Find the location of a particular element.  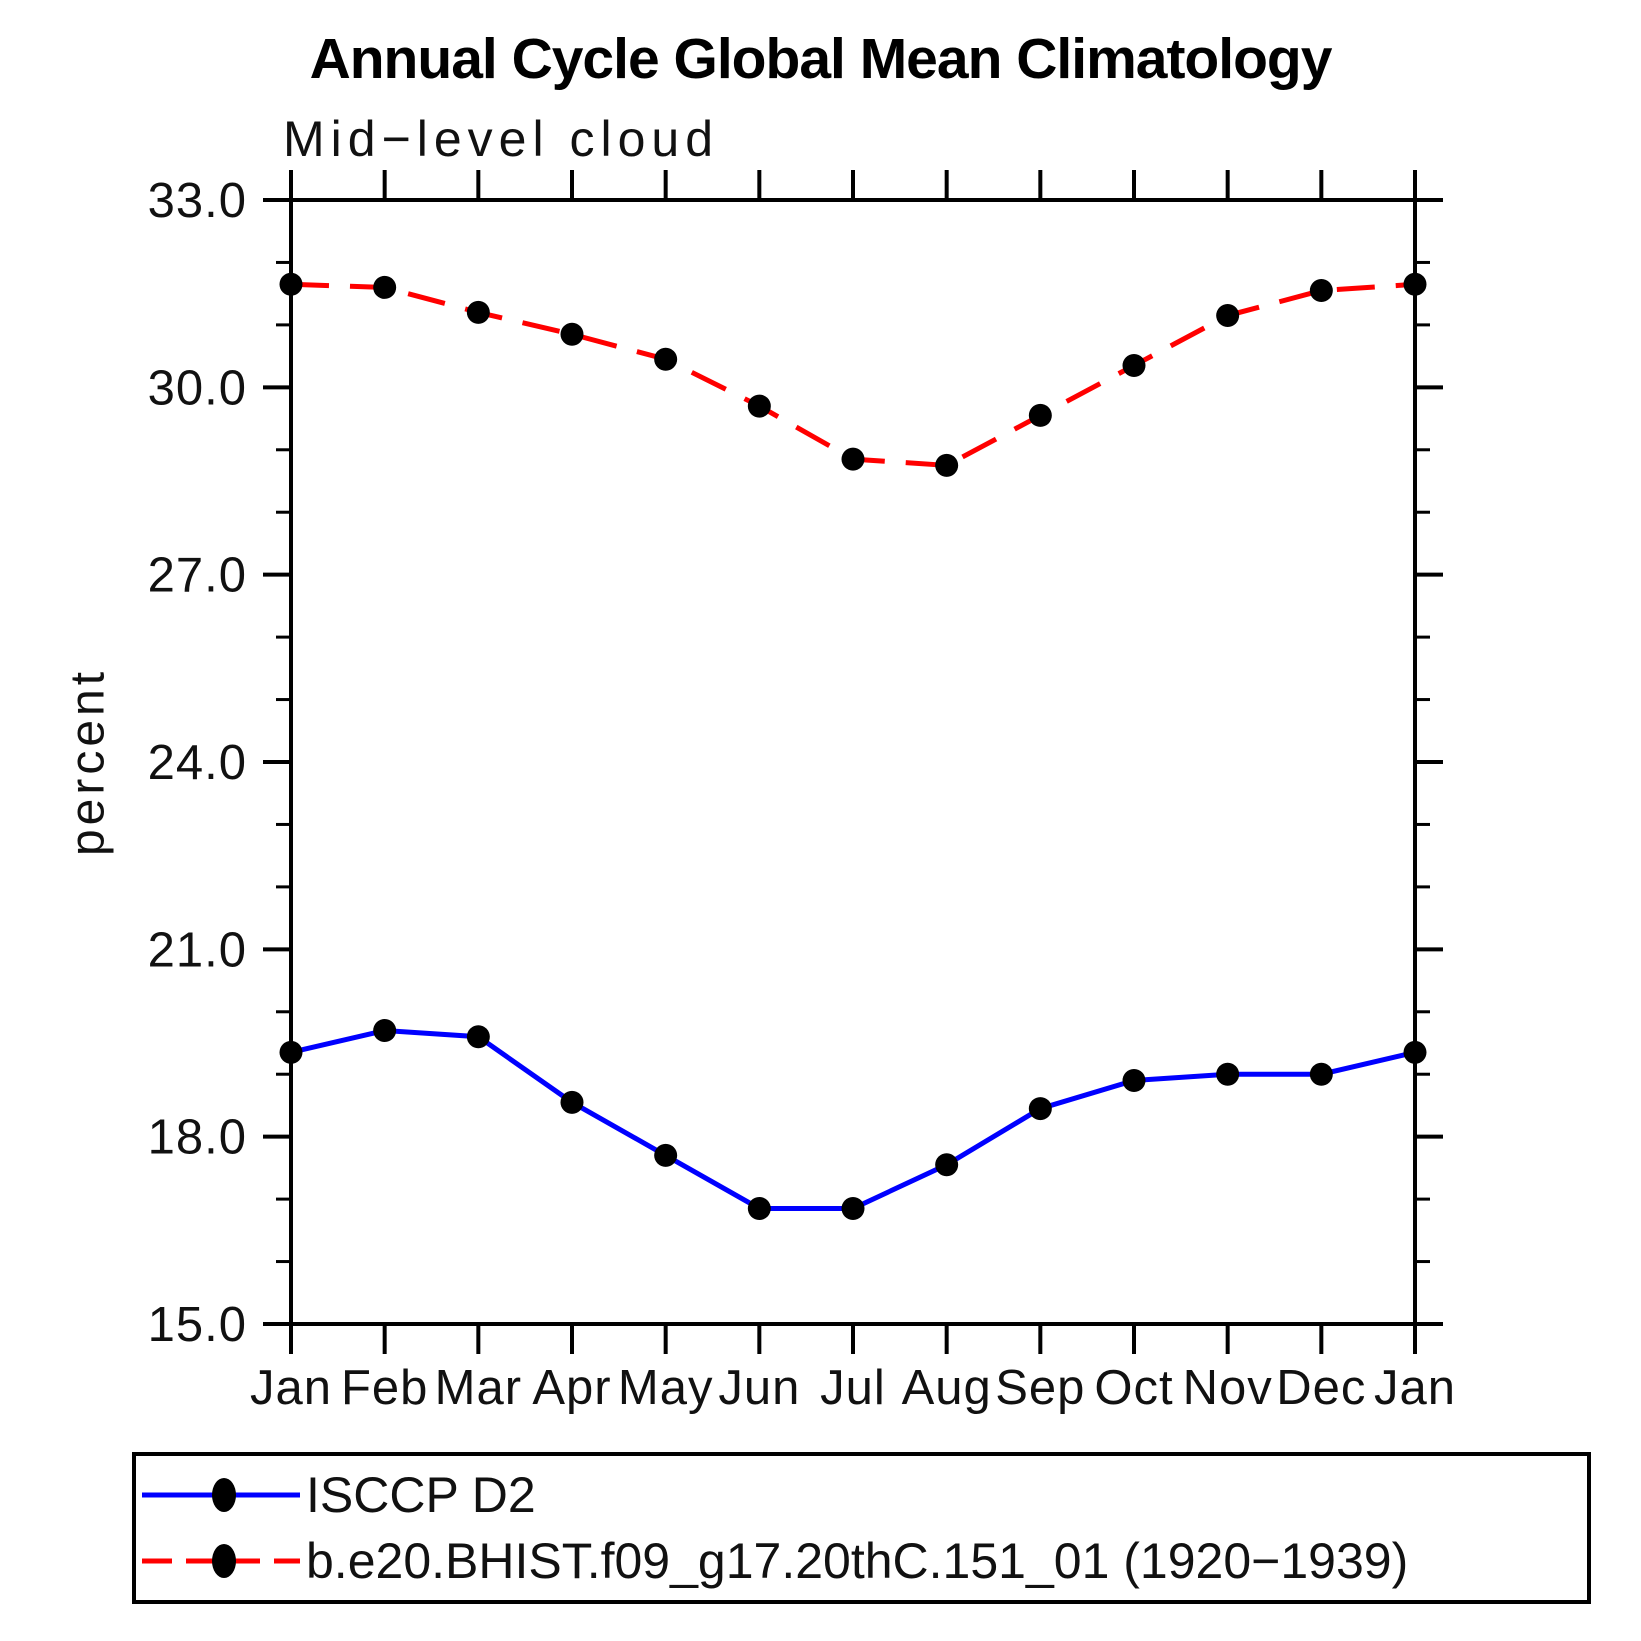

legend-sample-dashed-line is located at coordinates (221, 1561).